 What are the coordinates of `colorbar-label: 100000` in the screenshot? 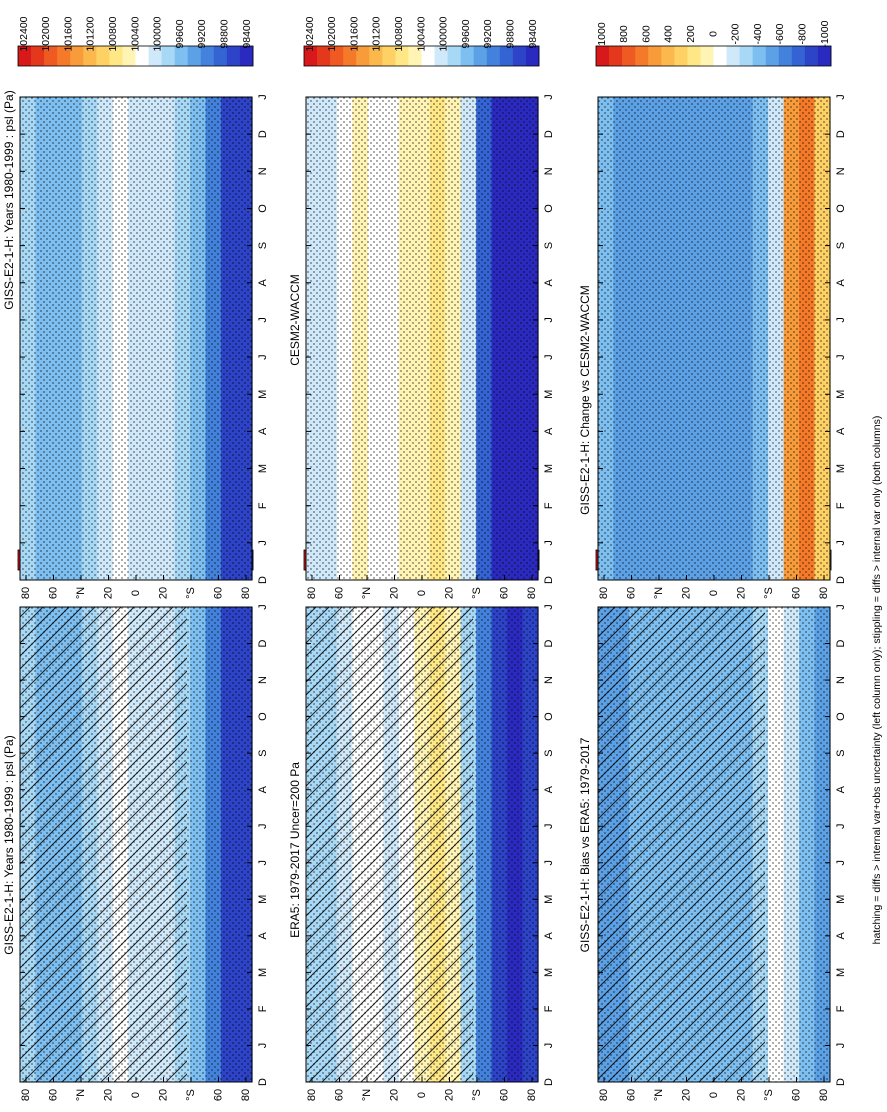 It's located at (158, 33).